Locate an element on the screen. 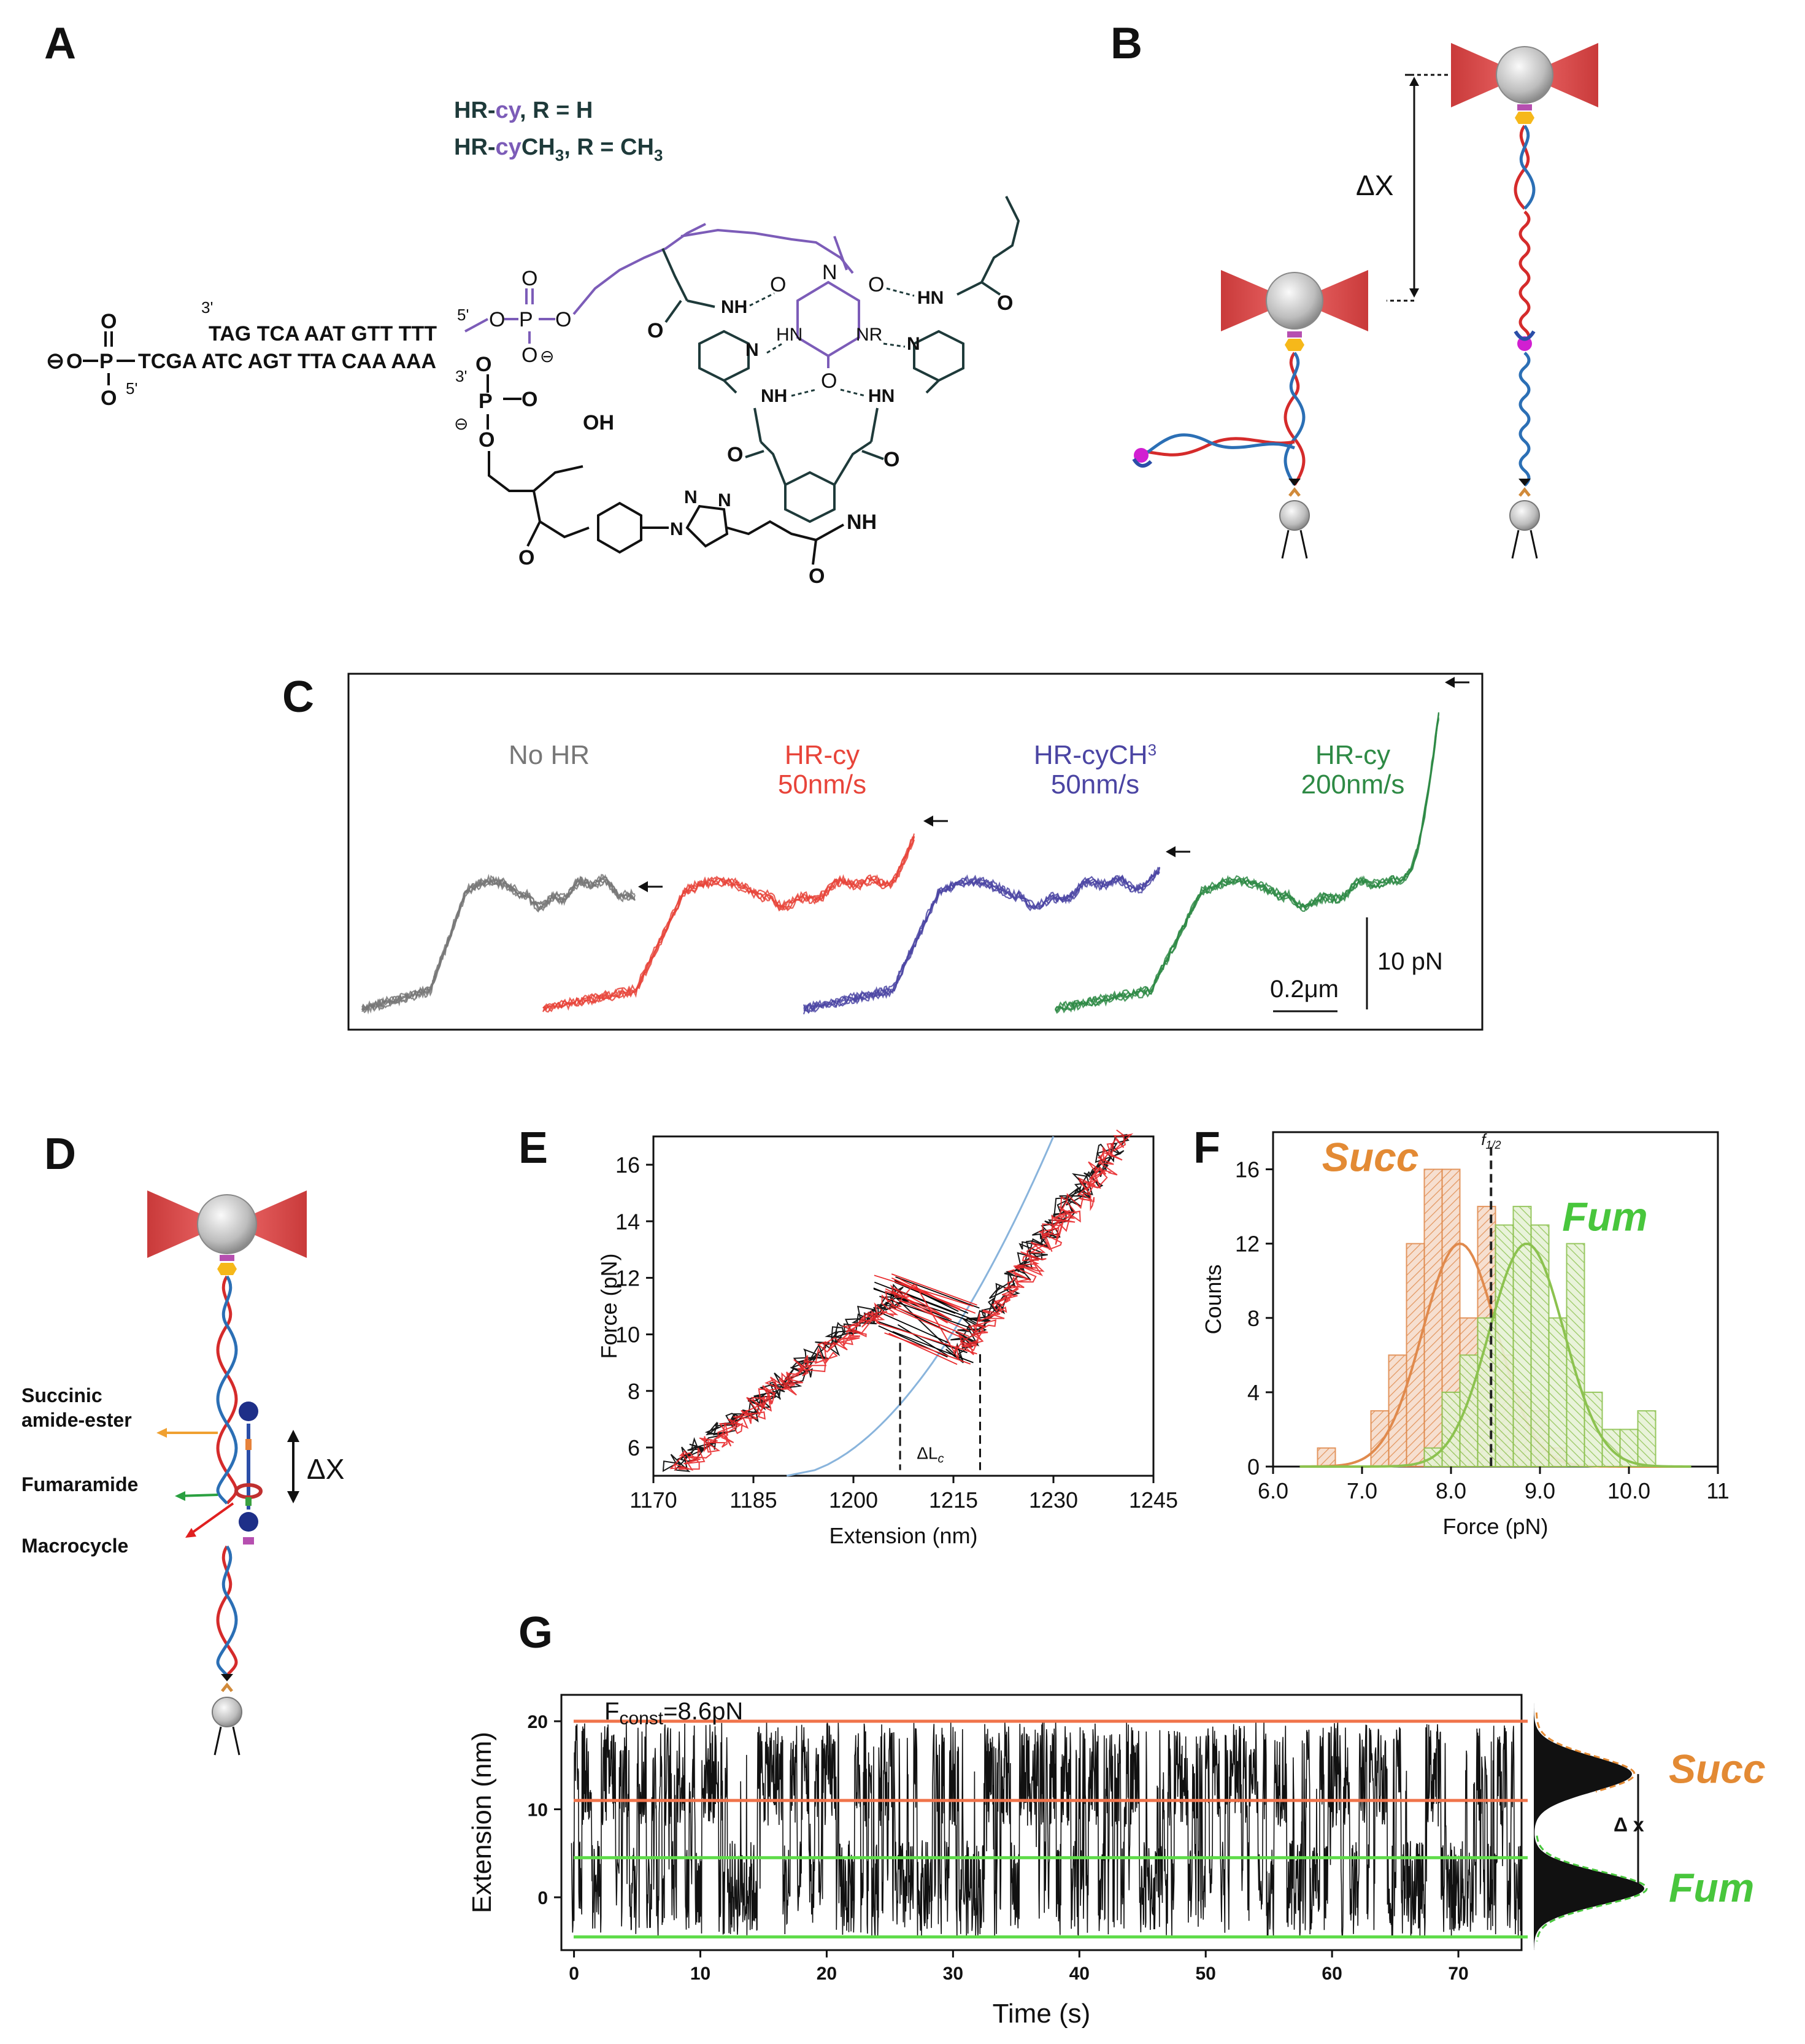 Image resolution: width=1805 pixels, height=2044 pixels. x-tick-label-f: 11 is located at coordinates (1717, 1491).